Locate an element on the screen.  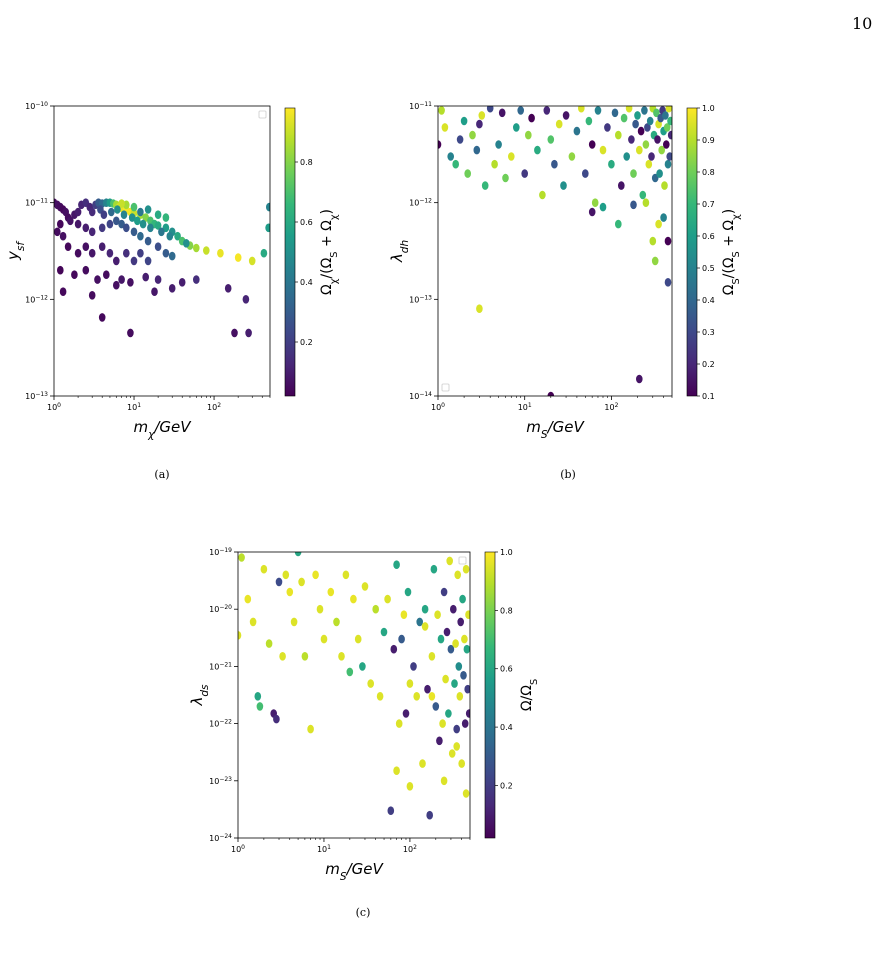
plot-frame is located at coordinates (162, 251).